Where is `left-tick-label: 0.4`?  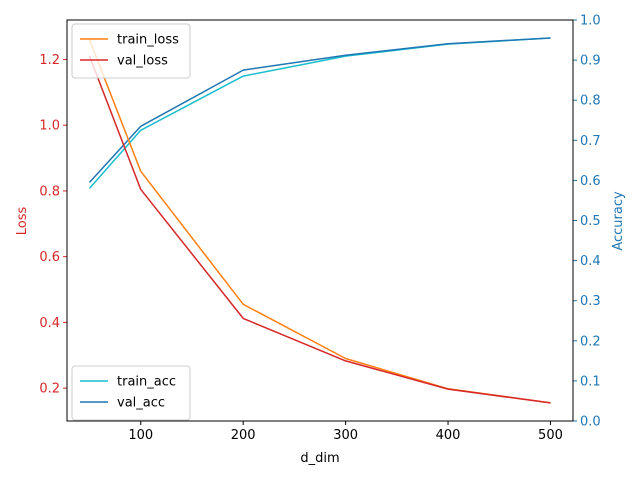 left-tick-label: 0.4 is located at coordinates (49, 323).